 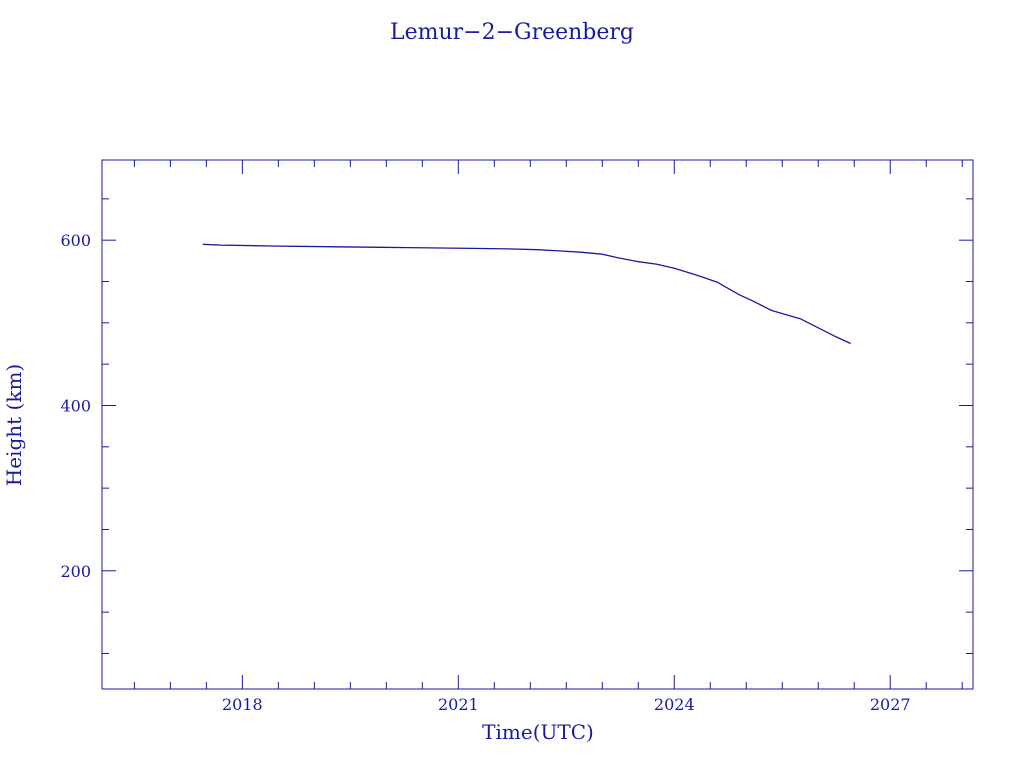 I want to click on chart-title: Lemur−2−Greenberg, so click(x=512, y=32).